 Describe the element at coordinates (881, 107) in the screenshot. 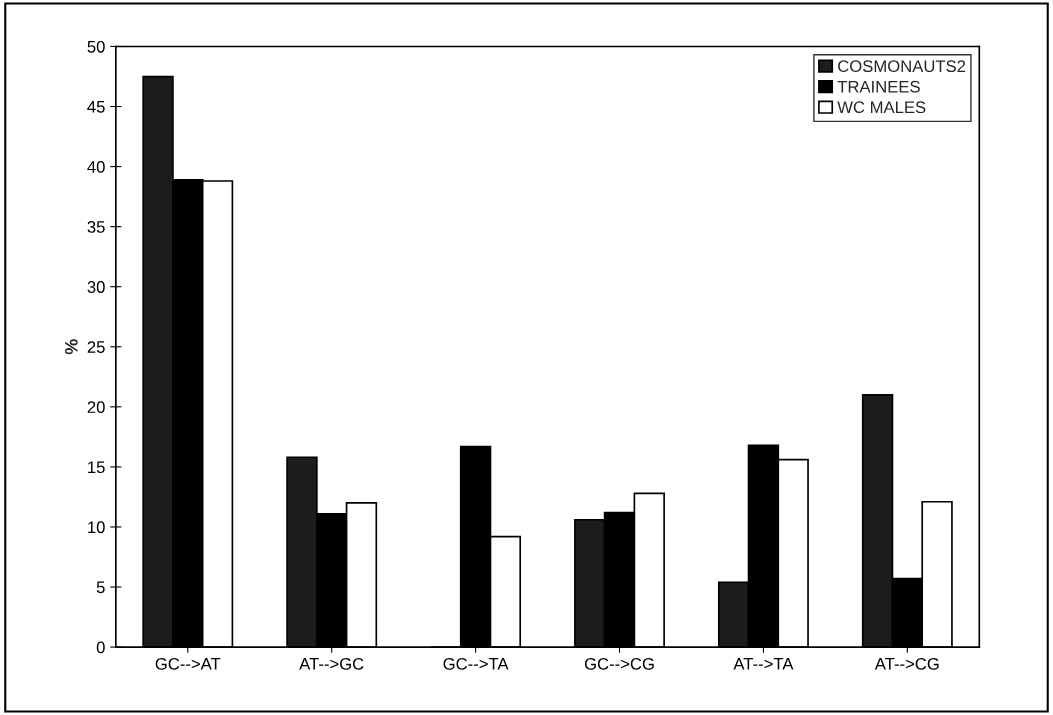

I see `legend-label: WC MALES` at that location.